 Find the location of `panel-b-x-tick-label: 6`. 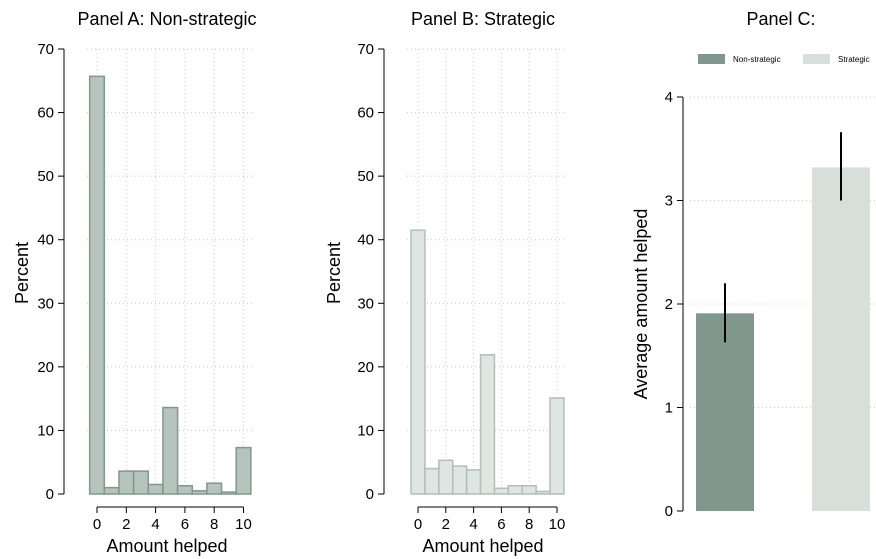

panel-b-x-tick-label: 6 is located at coordinates (501, 524).